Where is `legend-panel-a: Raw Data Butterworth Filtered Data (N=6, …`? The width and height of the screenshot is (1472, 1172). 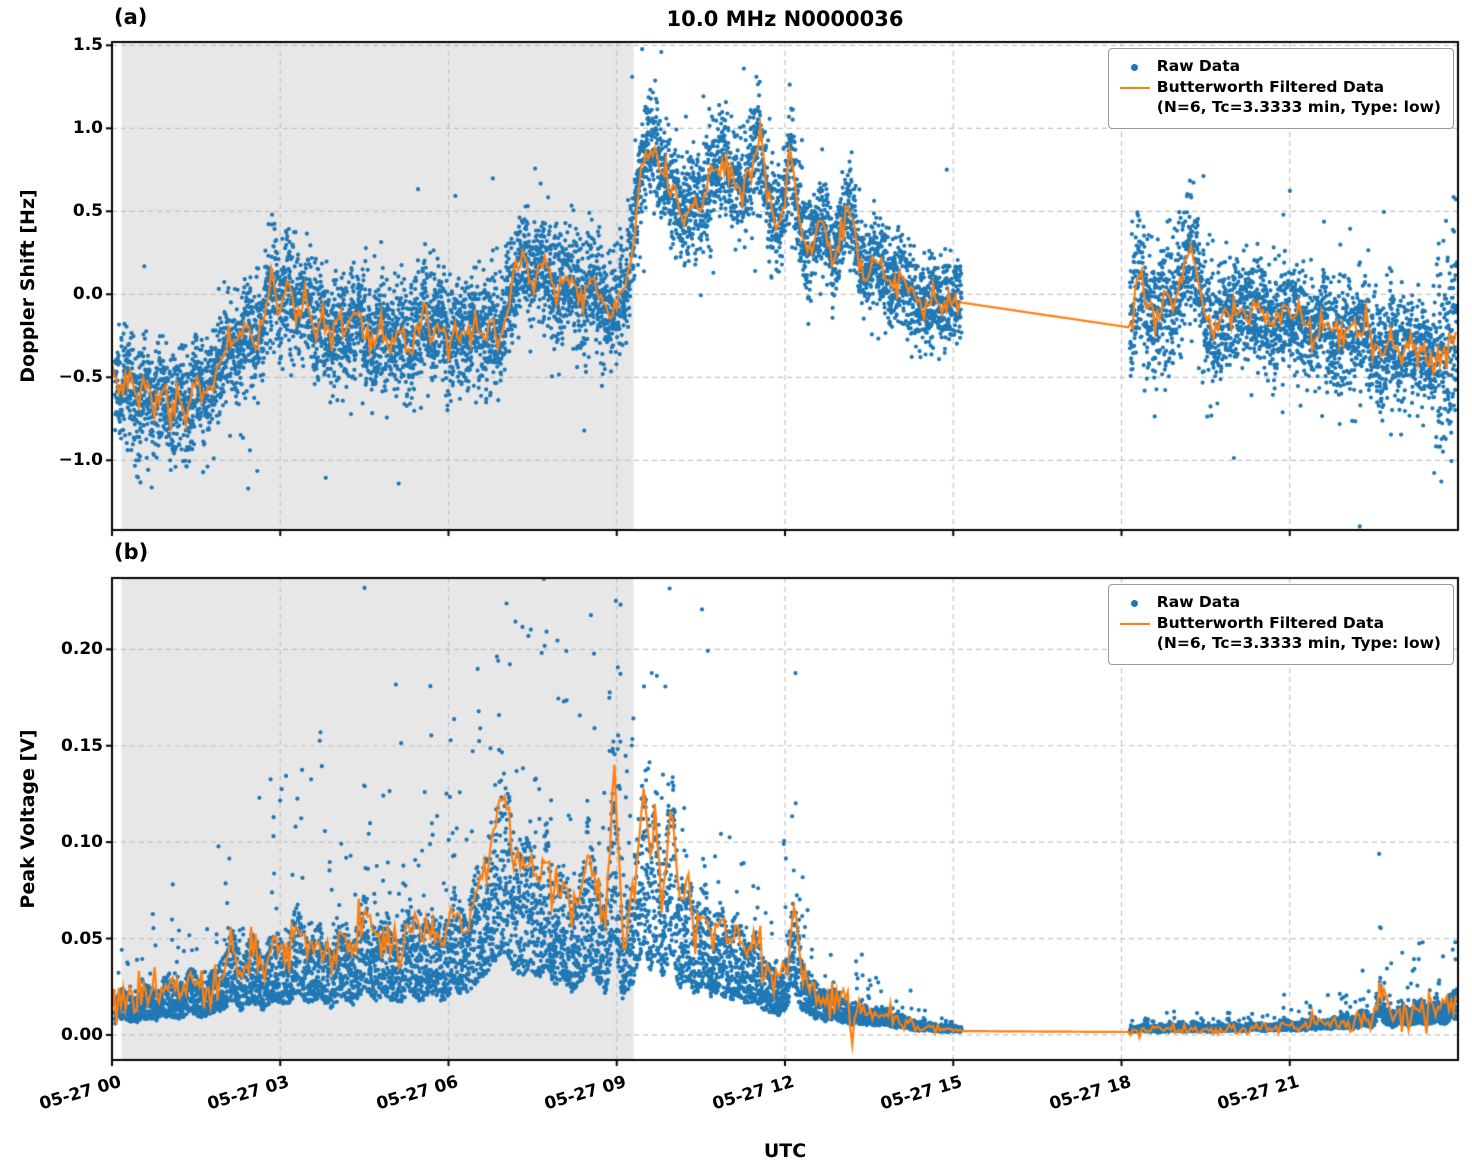 legend-panel-a: Raw Data Butterworth Filtered Data (N=6, … is located at coordinates (1280, 88).